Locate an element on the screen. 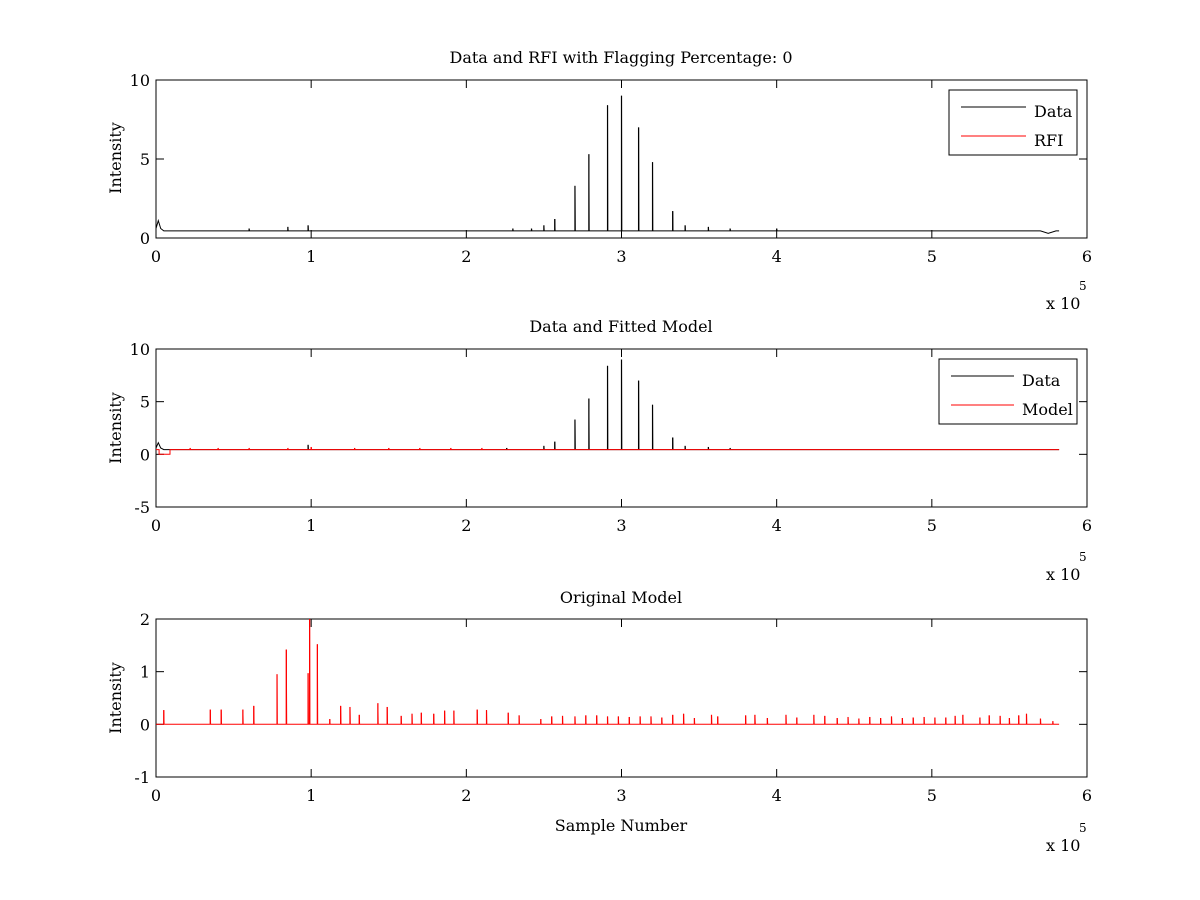 The height and width of the screenshot is (900, 1200). panel-2-legend-model: Model is located at coordinates (1047, 409).